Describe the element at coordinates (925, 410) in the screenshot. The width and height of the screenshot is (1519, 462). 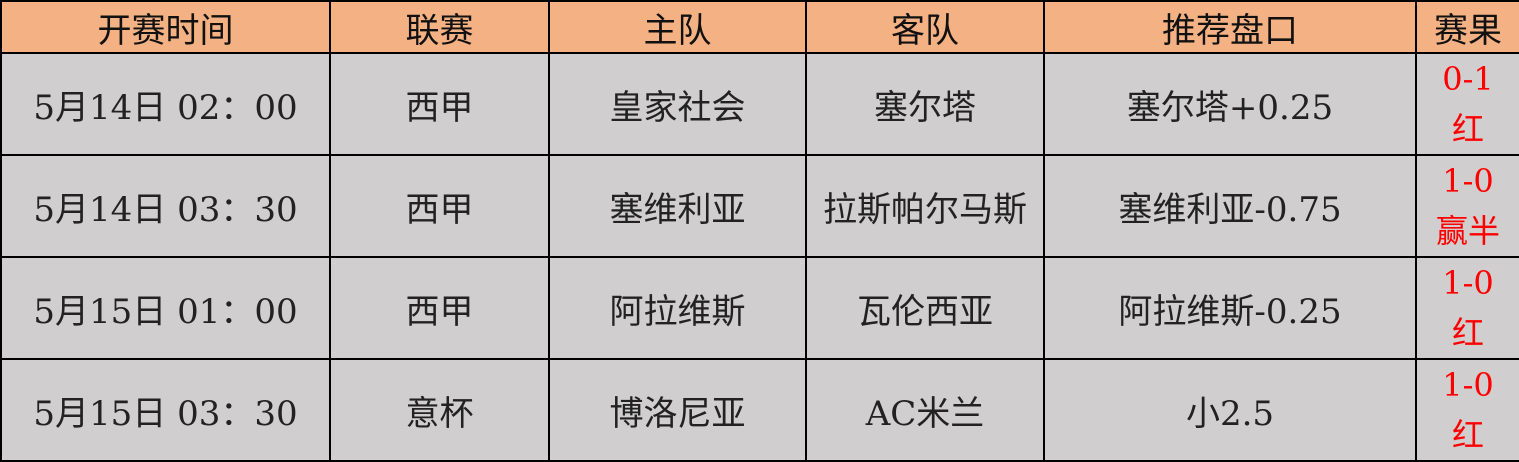
I see `cell-away-team: AC米兰` at that location.